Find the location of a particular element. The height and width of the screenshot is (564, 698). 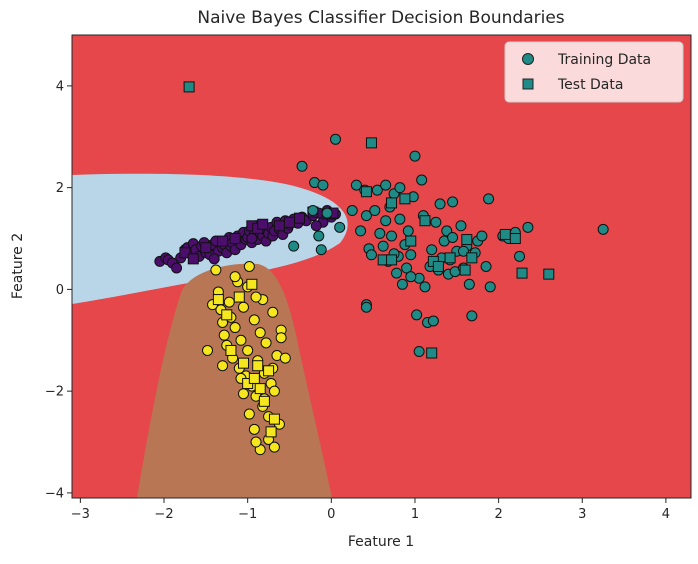

legend: Training Data Test Data is located at coordinates (594, 72).